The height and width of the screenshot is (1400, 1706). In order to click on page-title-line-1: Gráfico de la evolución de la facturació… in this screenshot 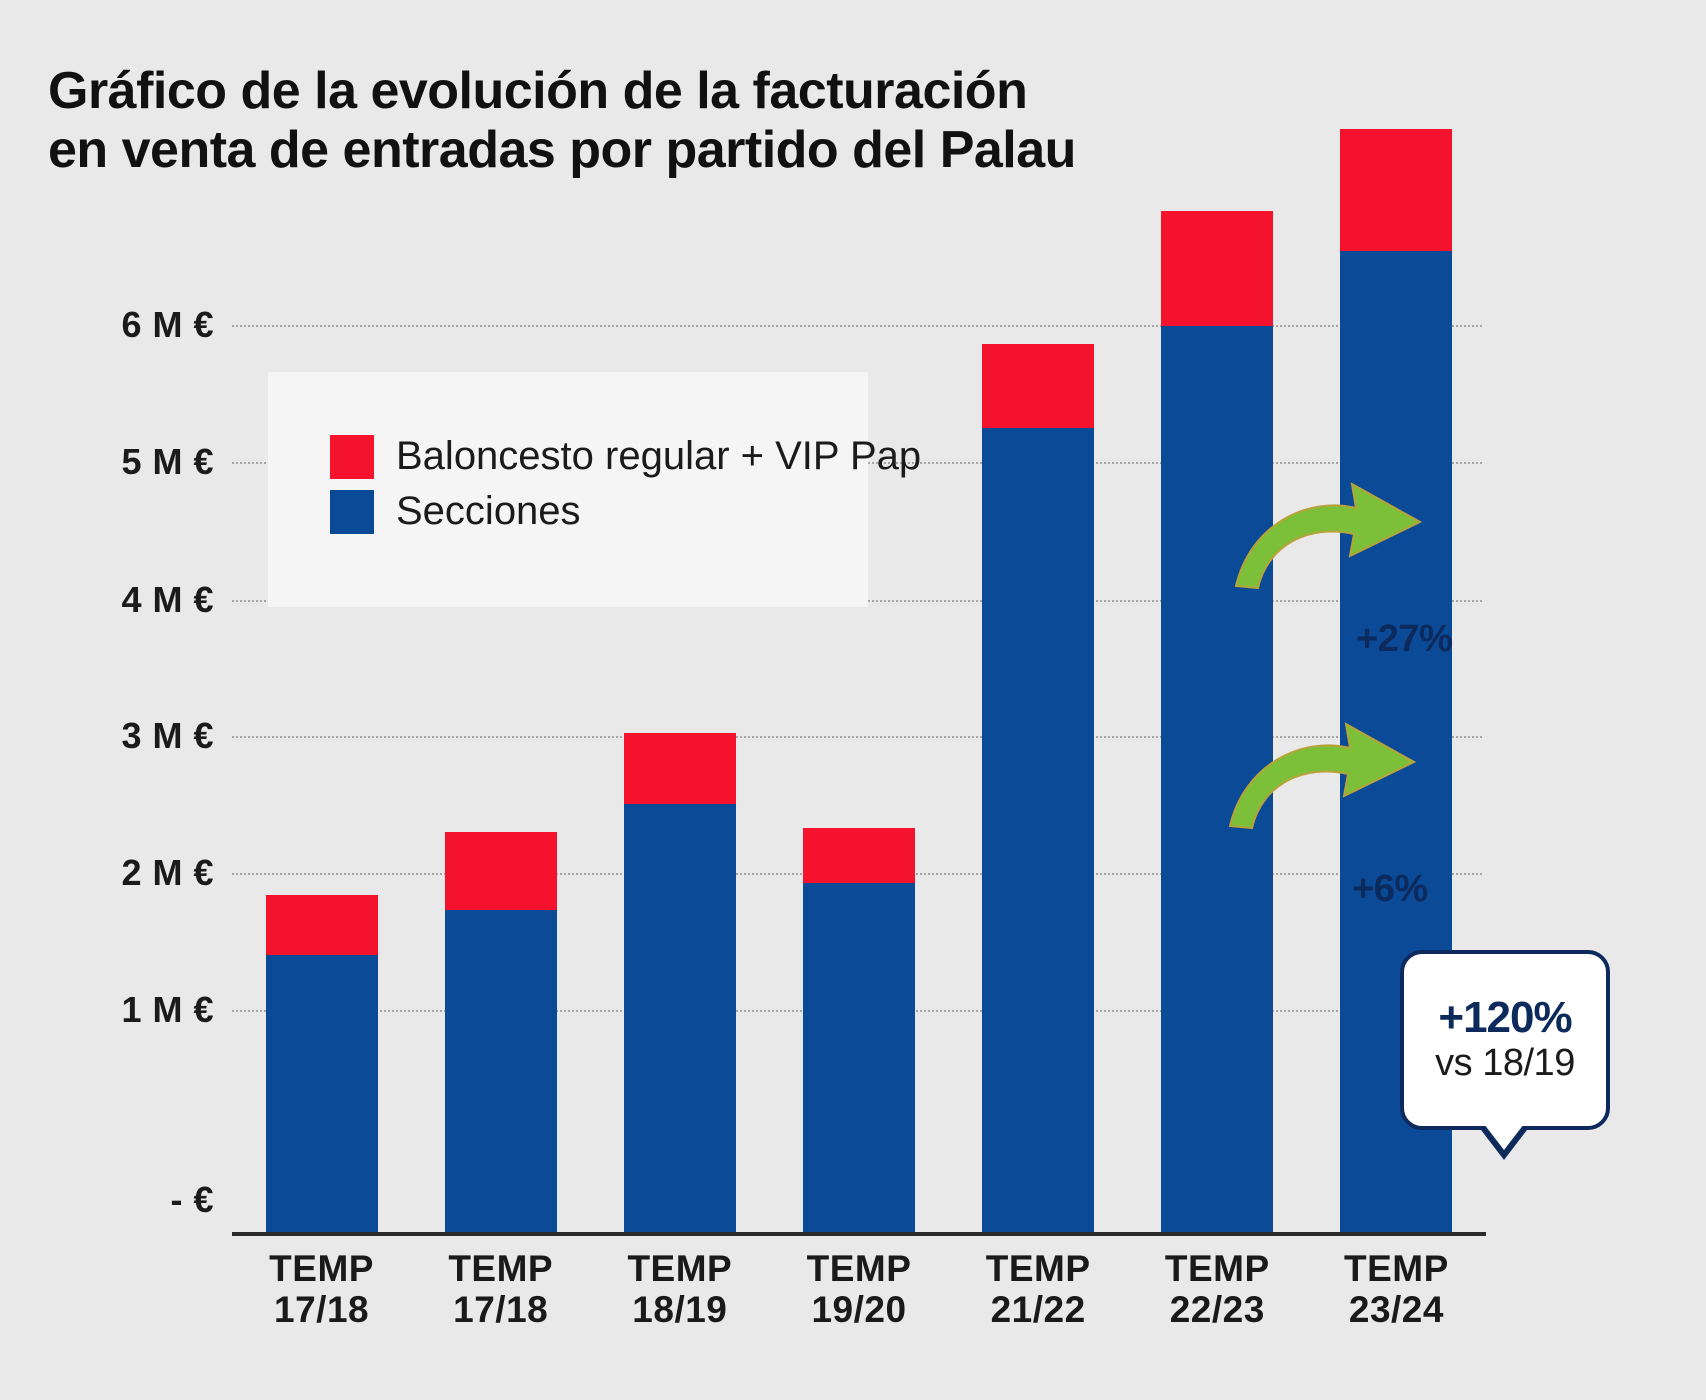, I will do `click(538, 91)`.